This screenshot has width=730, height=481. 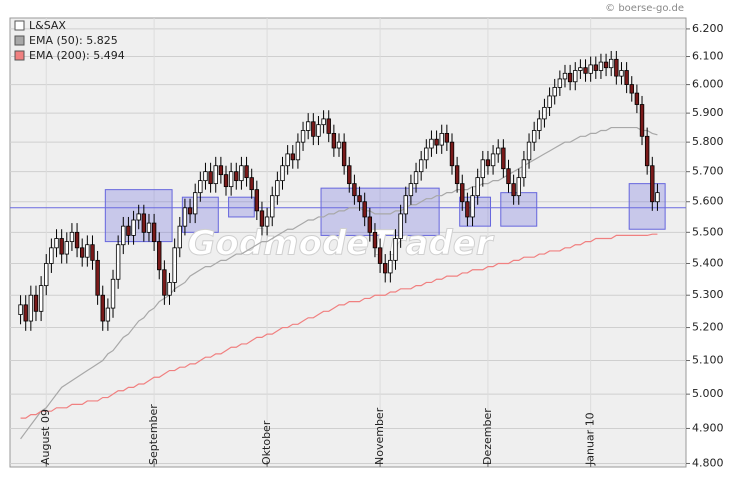 I want to click on y-tick-label: 5.300, so click(x=708, y=294).